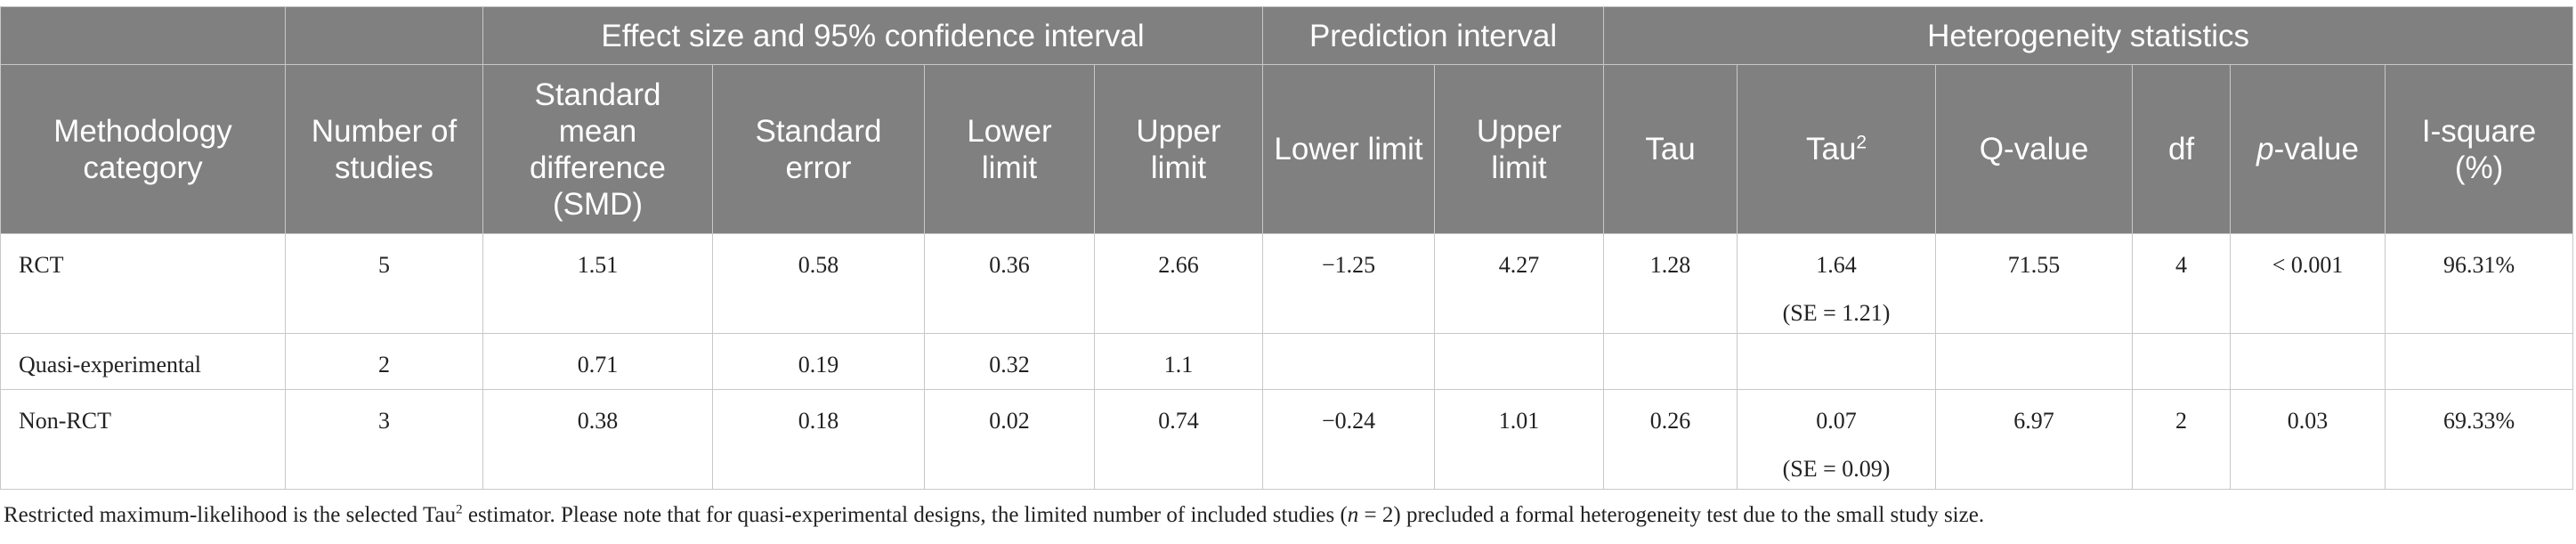 The image size is (2576, 544). Describe the element at coordinates (2308, 439) in the screenshot. I see `cell-p-value: 0.03` at that location.